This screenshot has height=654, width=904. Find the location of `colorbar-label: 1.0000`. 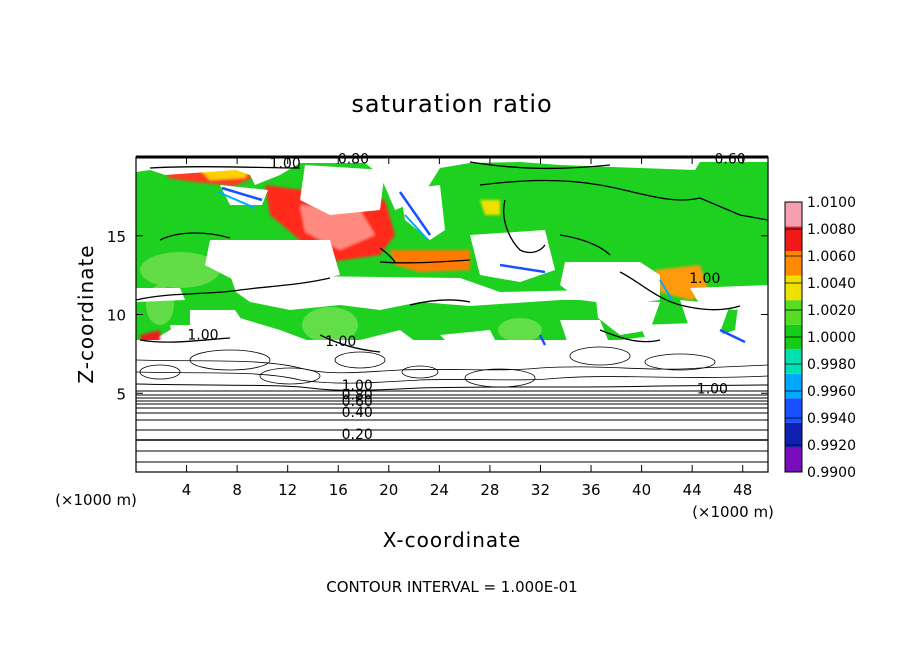

colorbar-label: 1.0000 is located at coordinates (831, 338).